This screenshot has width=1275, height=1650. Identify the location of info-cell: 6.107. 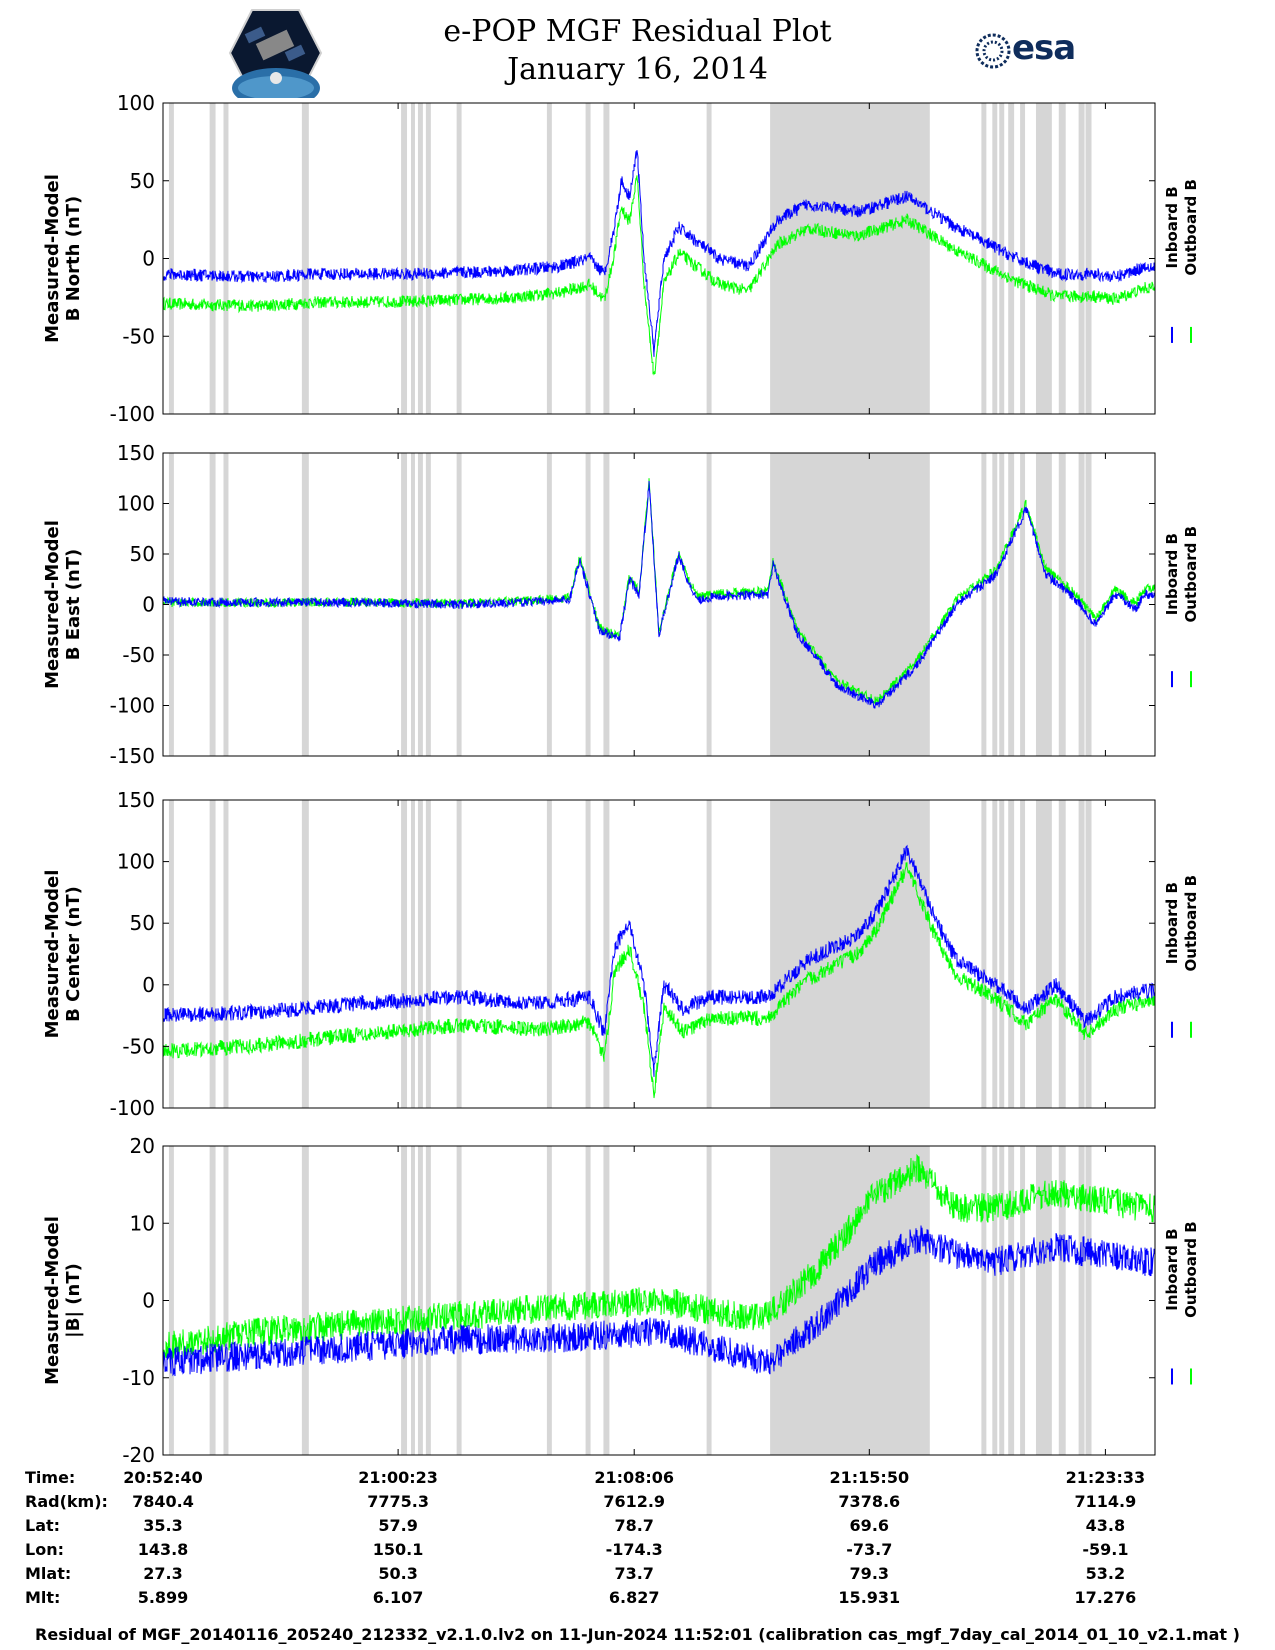
(398, 1597).